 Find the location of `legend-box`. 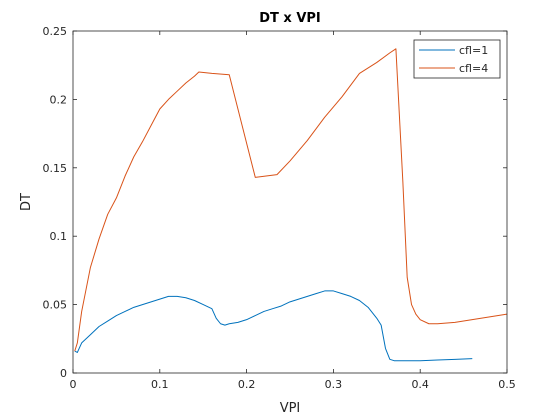

legend-box is located at coordinates (457, 59).